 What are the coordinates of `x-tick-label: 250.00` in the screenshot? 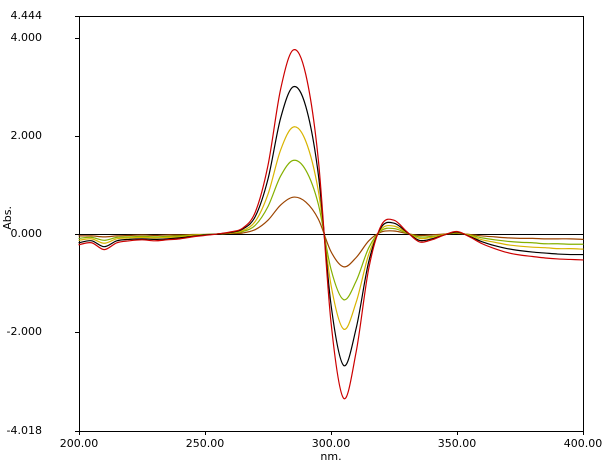 It's located at (205, 443).